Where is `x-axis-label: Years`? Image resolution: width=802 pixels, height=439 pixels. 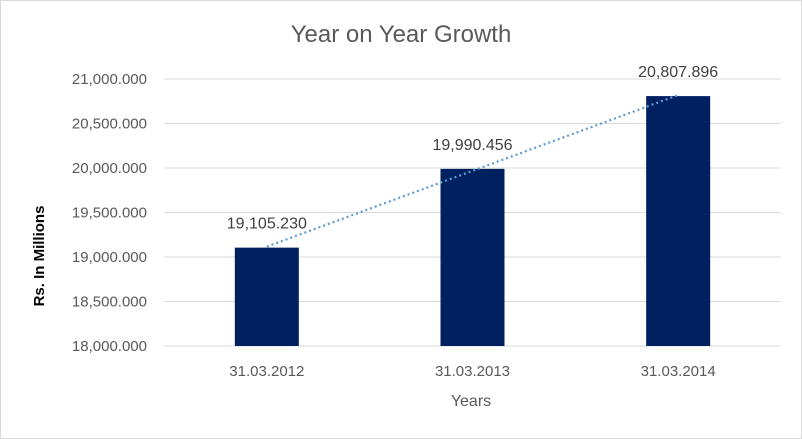 x-axis-label: Years is located at coordinates (471, 401).